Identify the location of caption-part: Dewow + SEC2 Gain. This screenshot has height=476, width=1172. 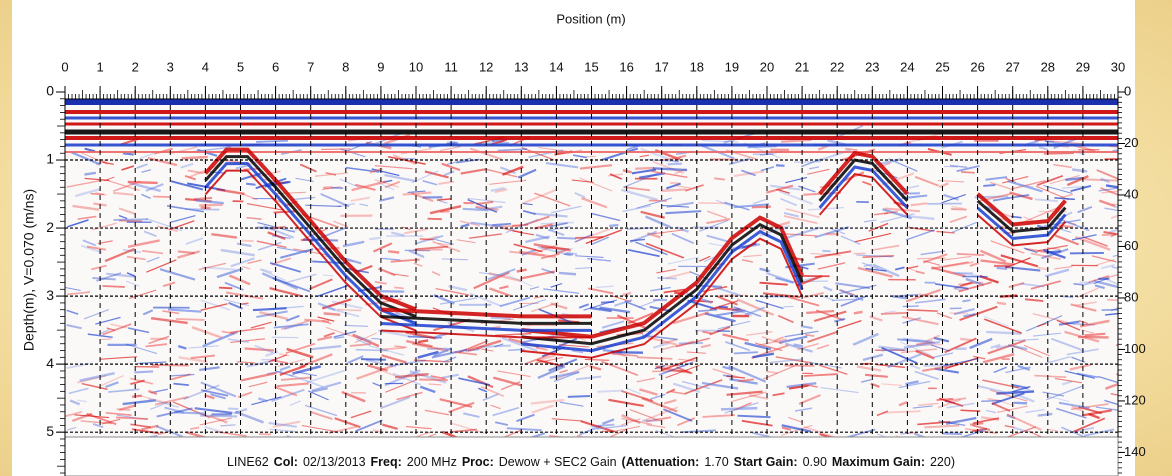
(558, 462).